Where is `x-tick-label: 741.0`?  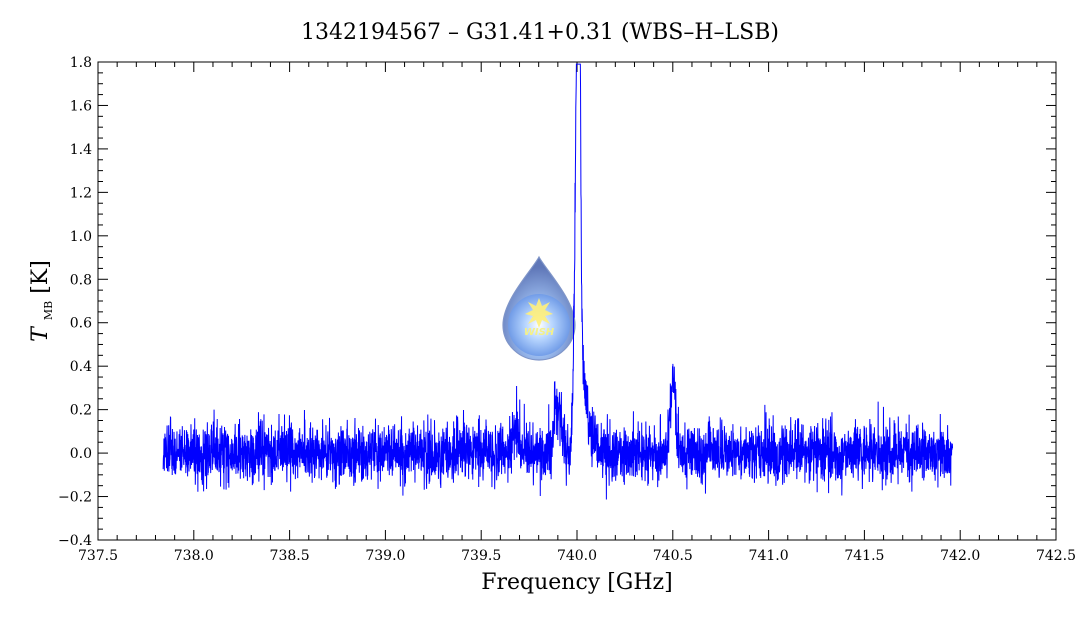
x-tick-label: 741.0 is located at coordinates (769, 556).